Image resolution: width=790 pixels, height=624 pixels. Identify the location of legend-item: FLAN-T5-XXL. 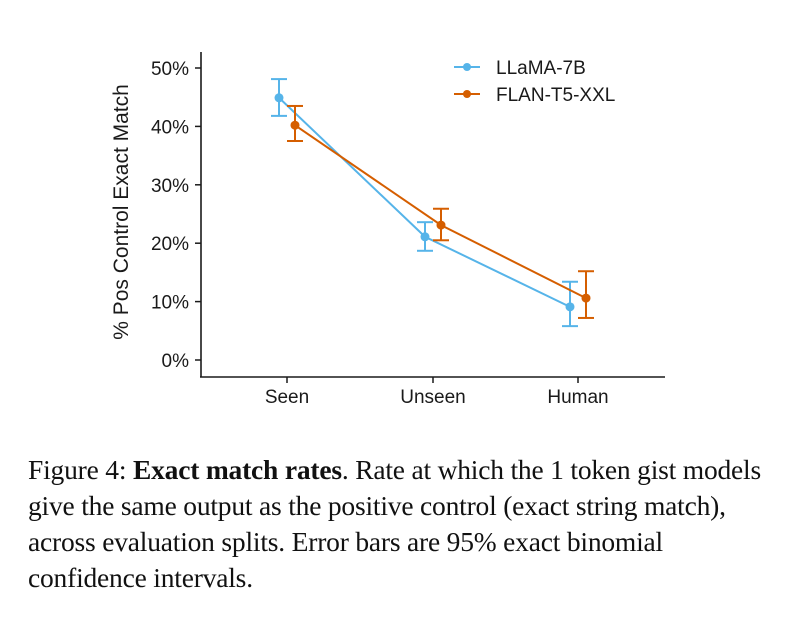
(534, 95).